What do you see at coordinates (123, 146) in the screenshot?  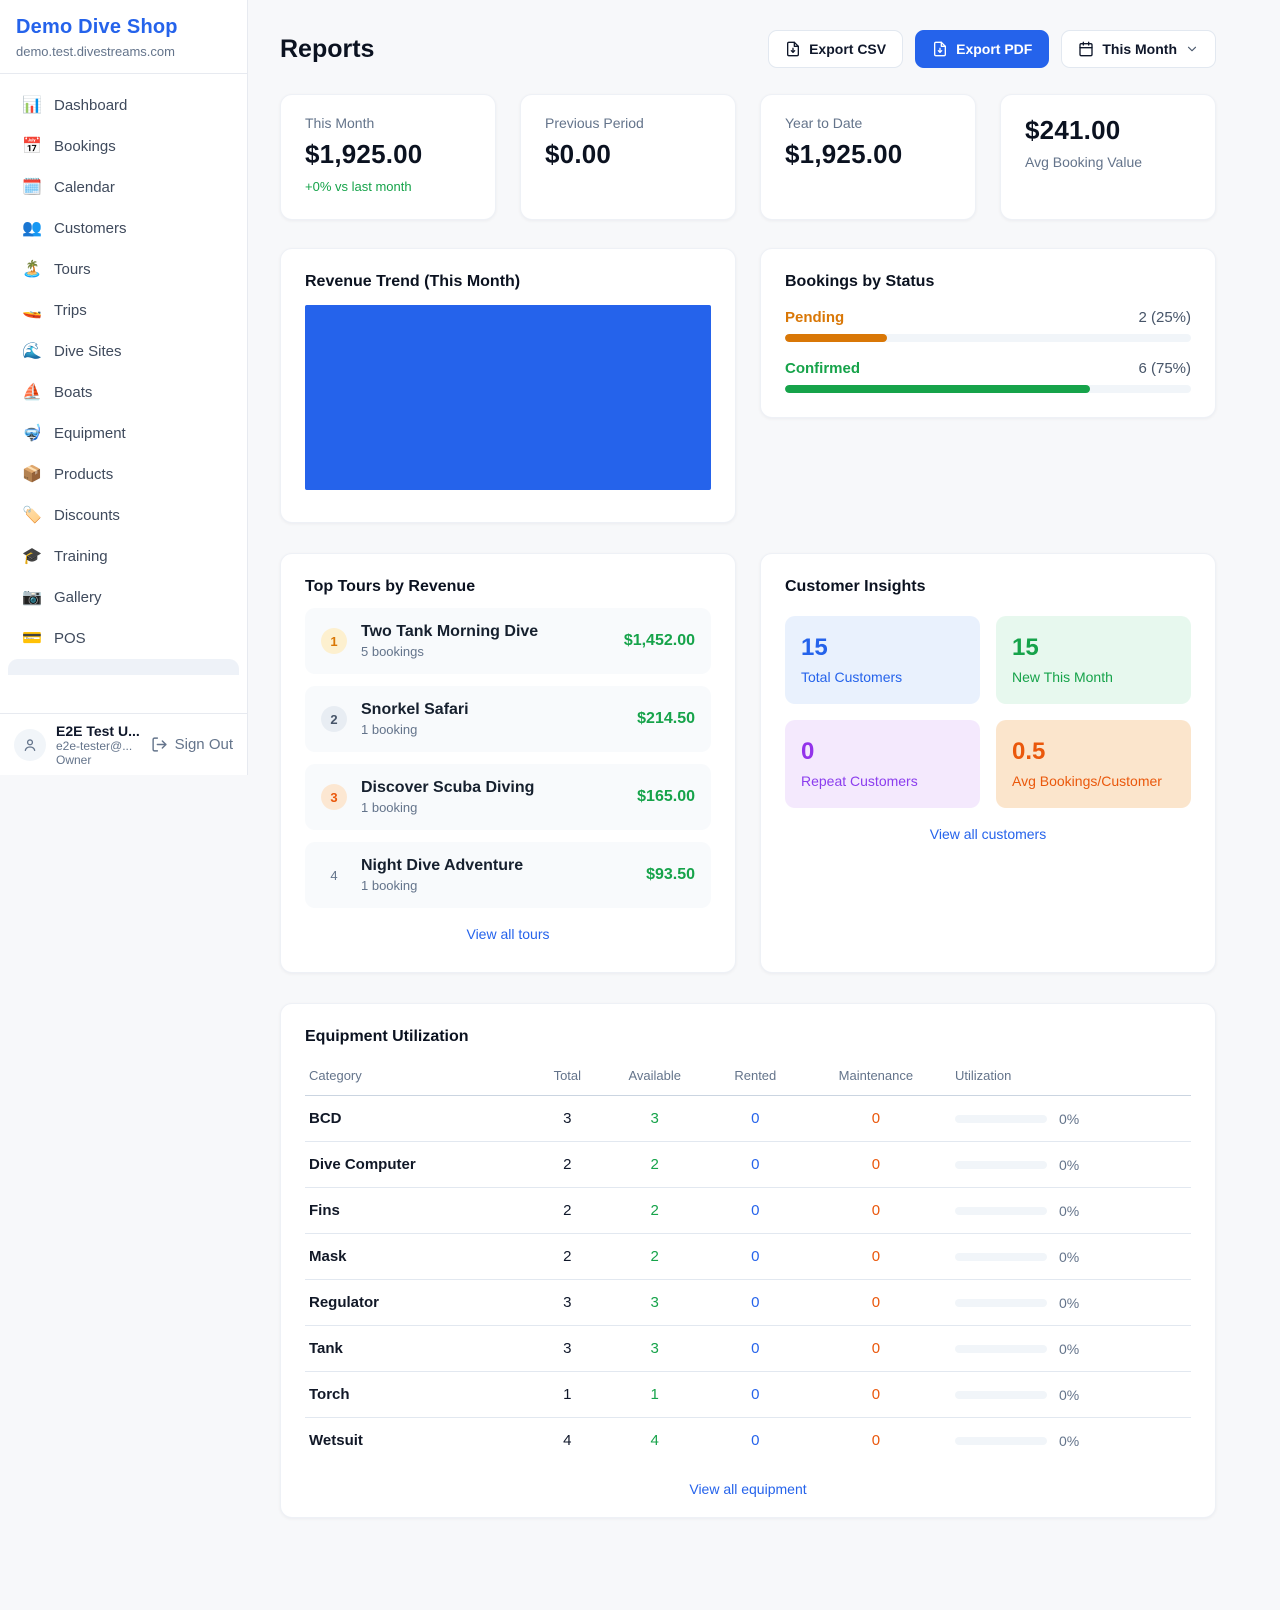 I see `sidebar-item-bookings: 📅 Bookings` at bounding box center [123, 146].